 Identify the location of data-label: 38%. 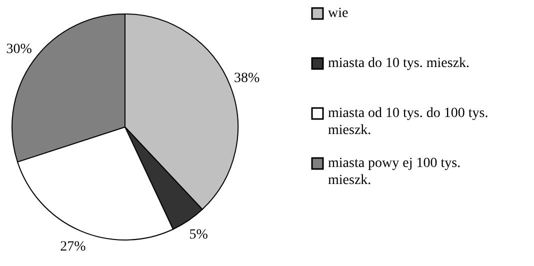
(247, 78).